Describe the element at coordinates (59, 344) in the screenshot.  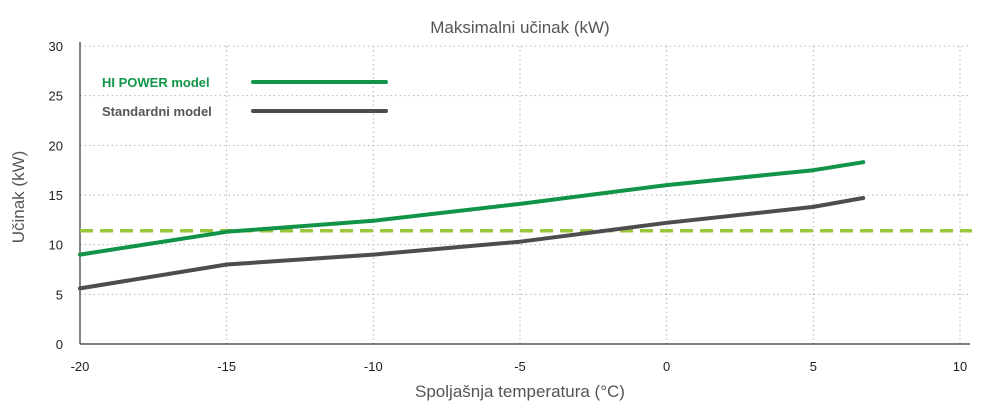
I see `y-tick-label-0: 0` at that location.